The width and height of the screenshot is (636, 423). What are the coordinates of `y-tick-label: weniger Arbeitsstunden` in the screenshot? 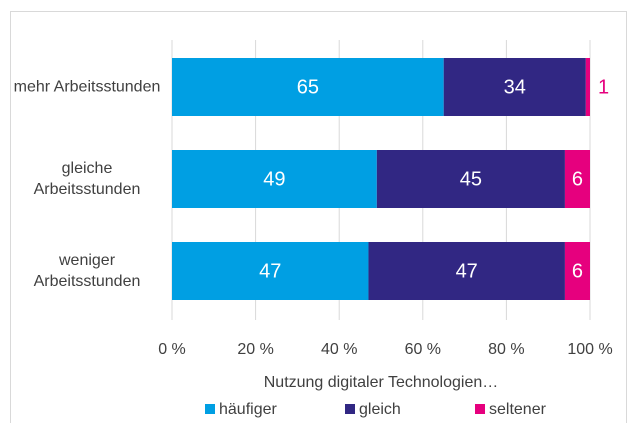 It's located at (87, 271).